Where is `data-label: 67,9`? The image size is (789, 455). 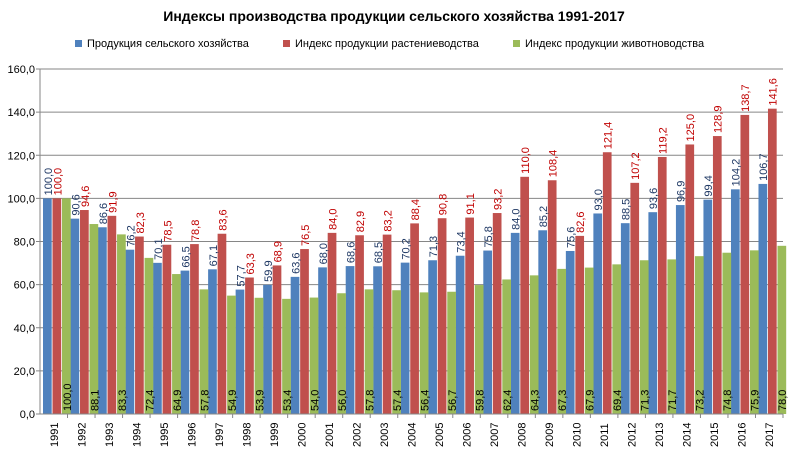
data-label: 67,9 is located at coordinates (591, 400).